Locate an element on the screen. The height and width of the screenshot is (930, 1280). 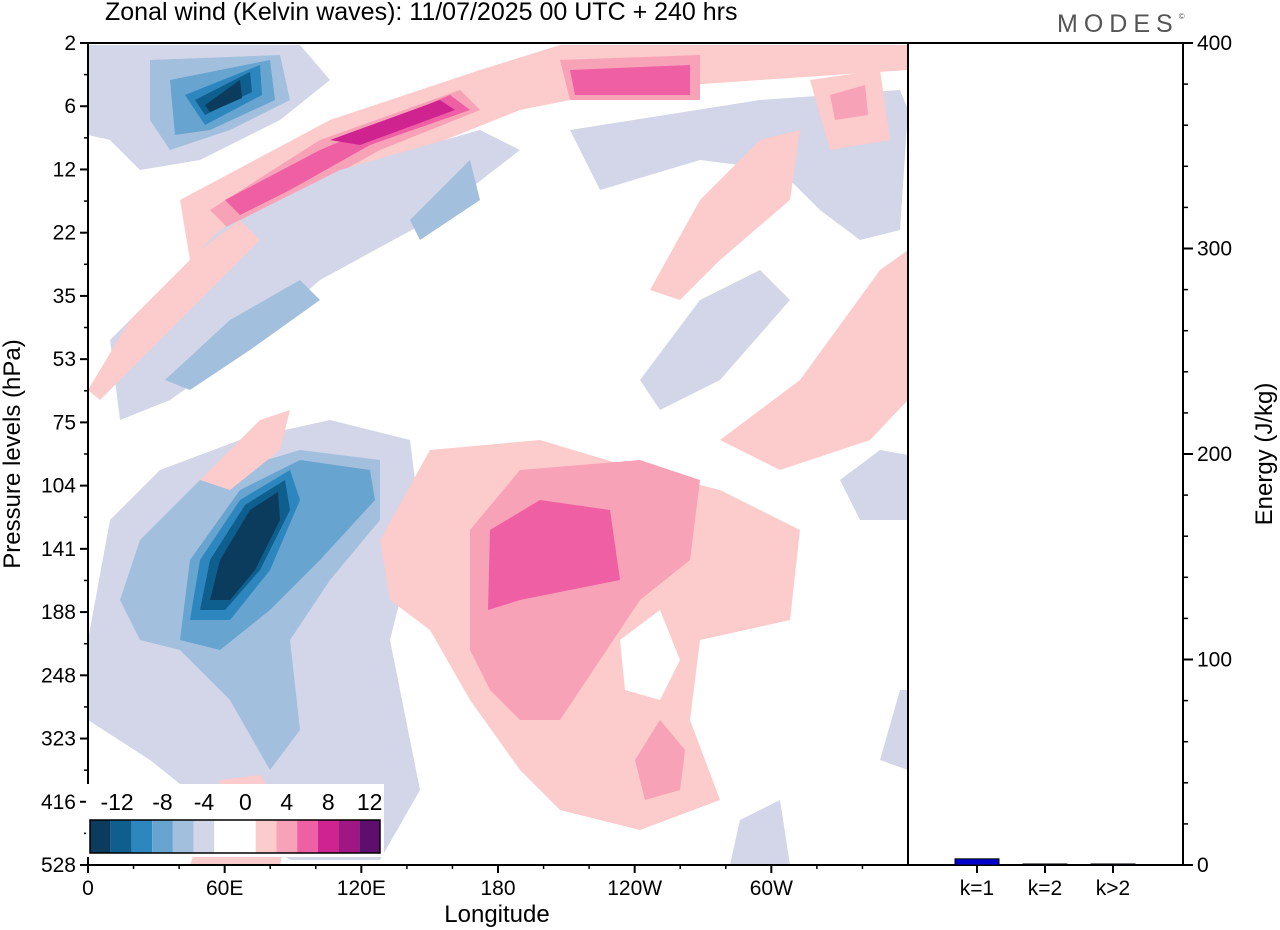
energy-category-label: k=1 is located at coordinates (977, 888).